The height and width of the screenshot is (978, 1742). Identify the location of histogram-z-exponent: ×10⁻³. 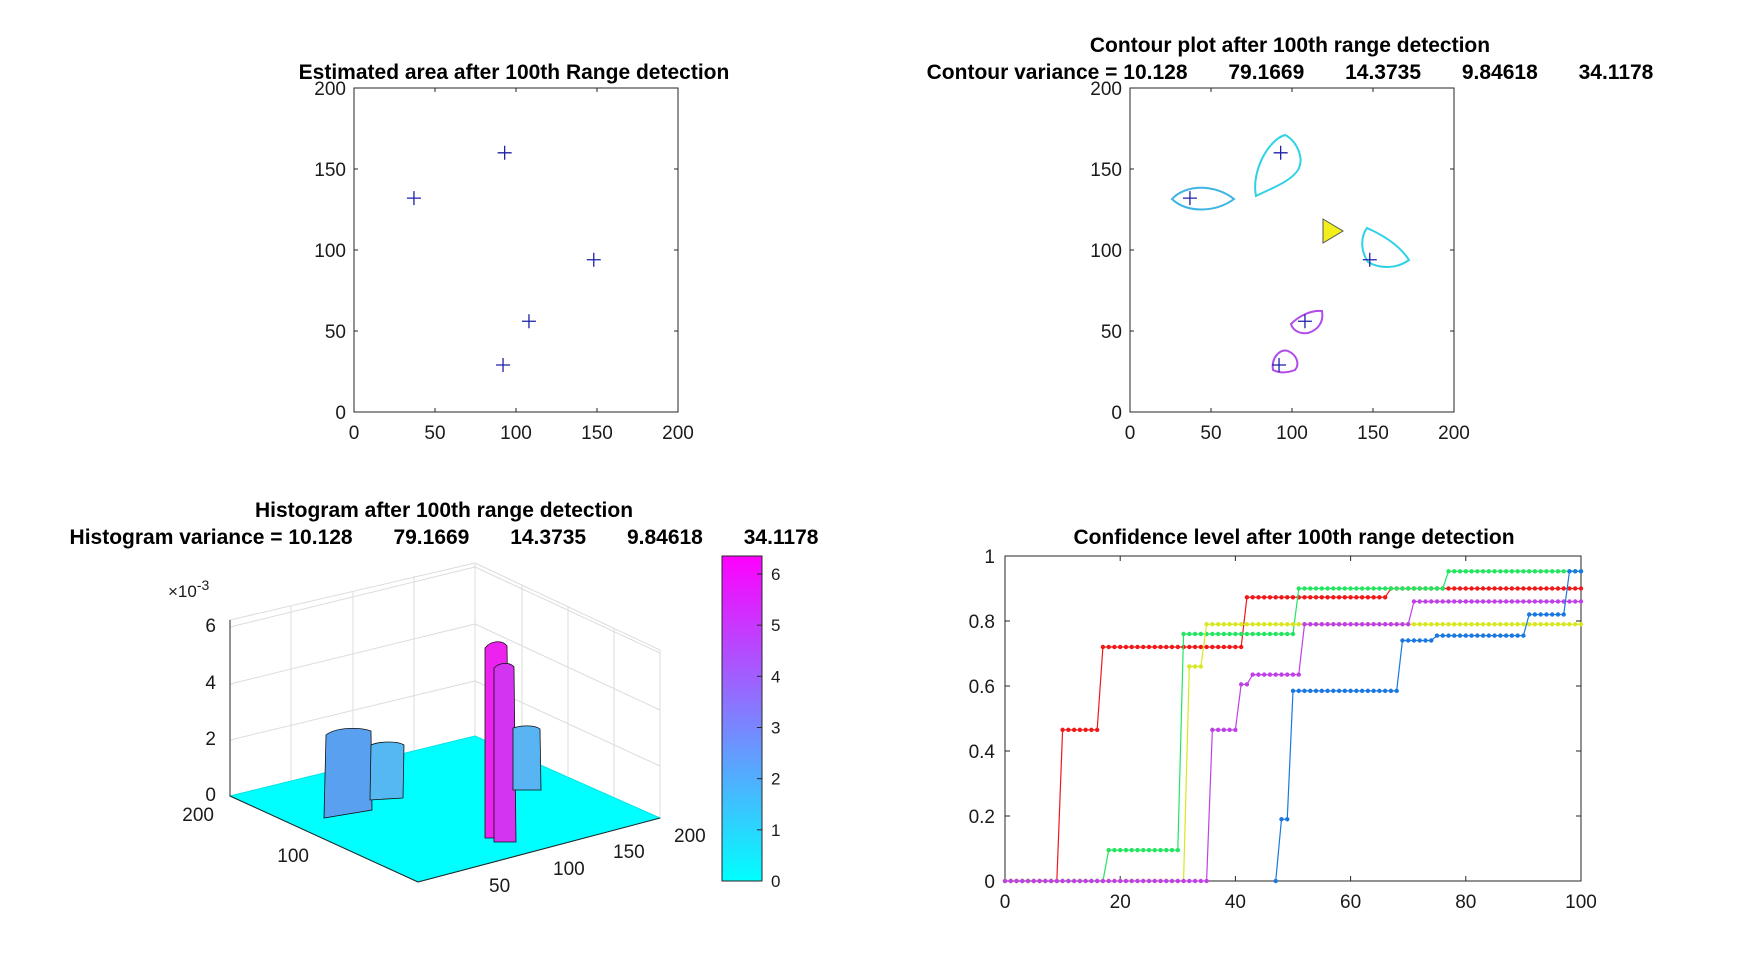
(189, 589).